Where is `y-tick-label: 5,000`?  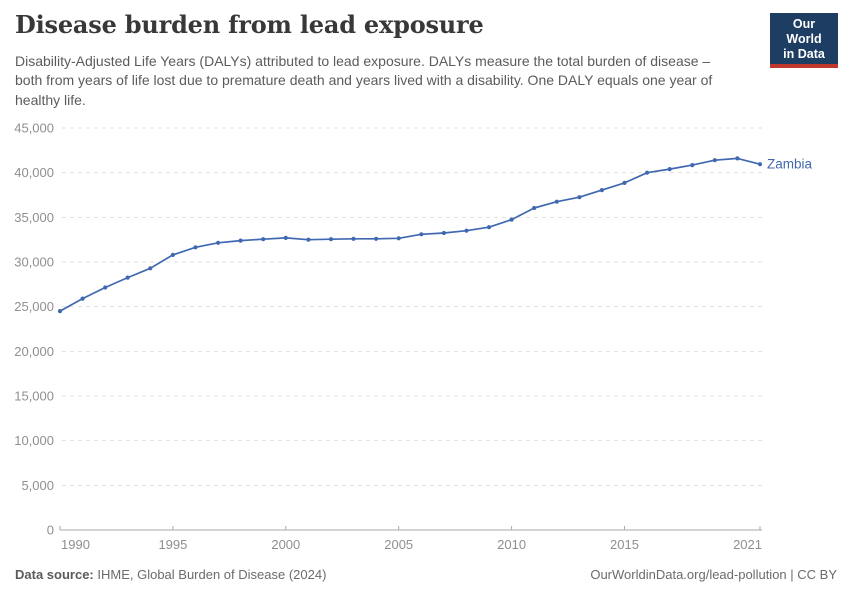 y-tick-label: 5,000 is located at coordinates (37, 485).